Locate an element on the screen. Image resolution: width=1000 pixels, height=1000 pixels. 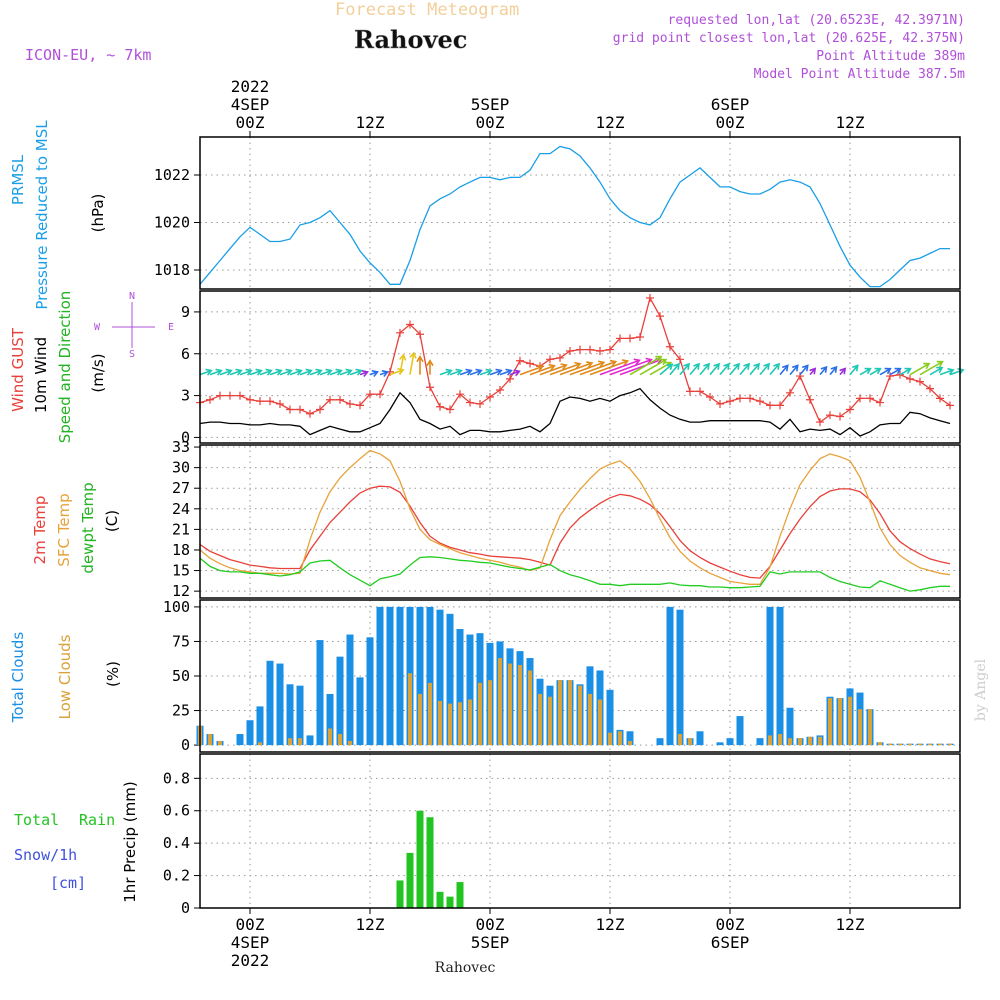
bottom-date-label: 5SEP is located at coordinates (490, 942).